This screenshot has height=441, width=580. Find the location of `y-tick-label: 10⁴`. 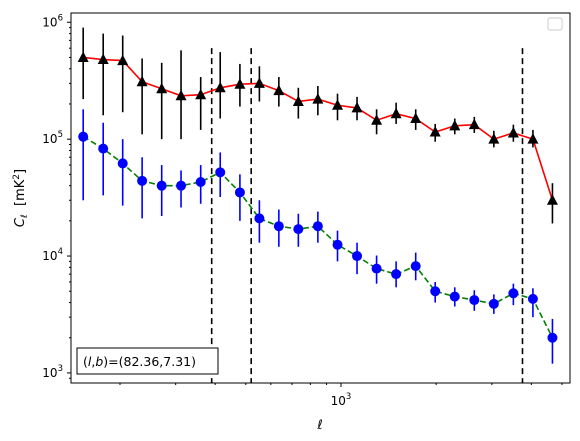

y-tick-label: 10⁴ is located at coordinates (52, 255).